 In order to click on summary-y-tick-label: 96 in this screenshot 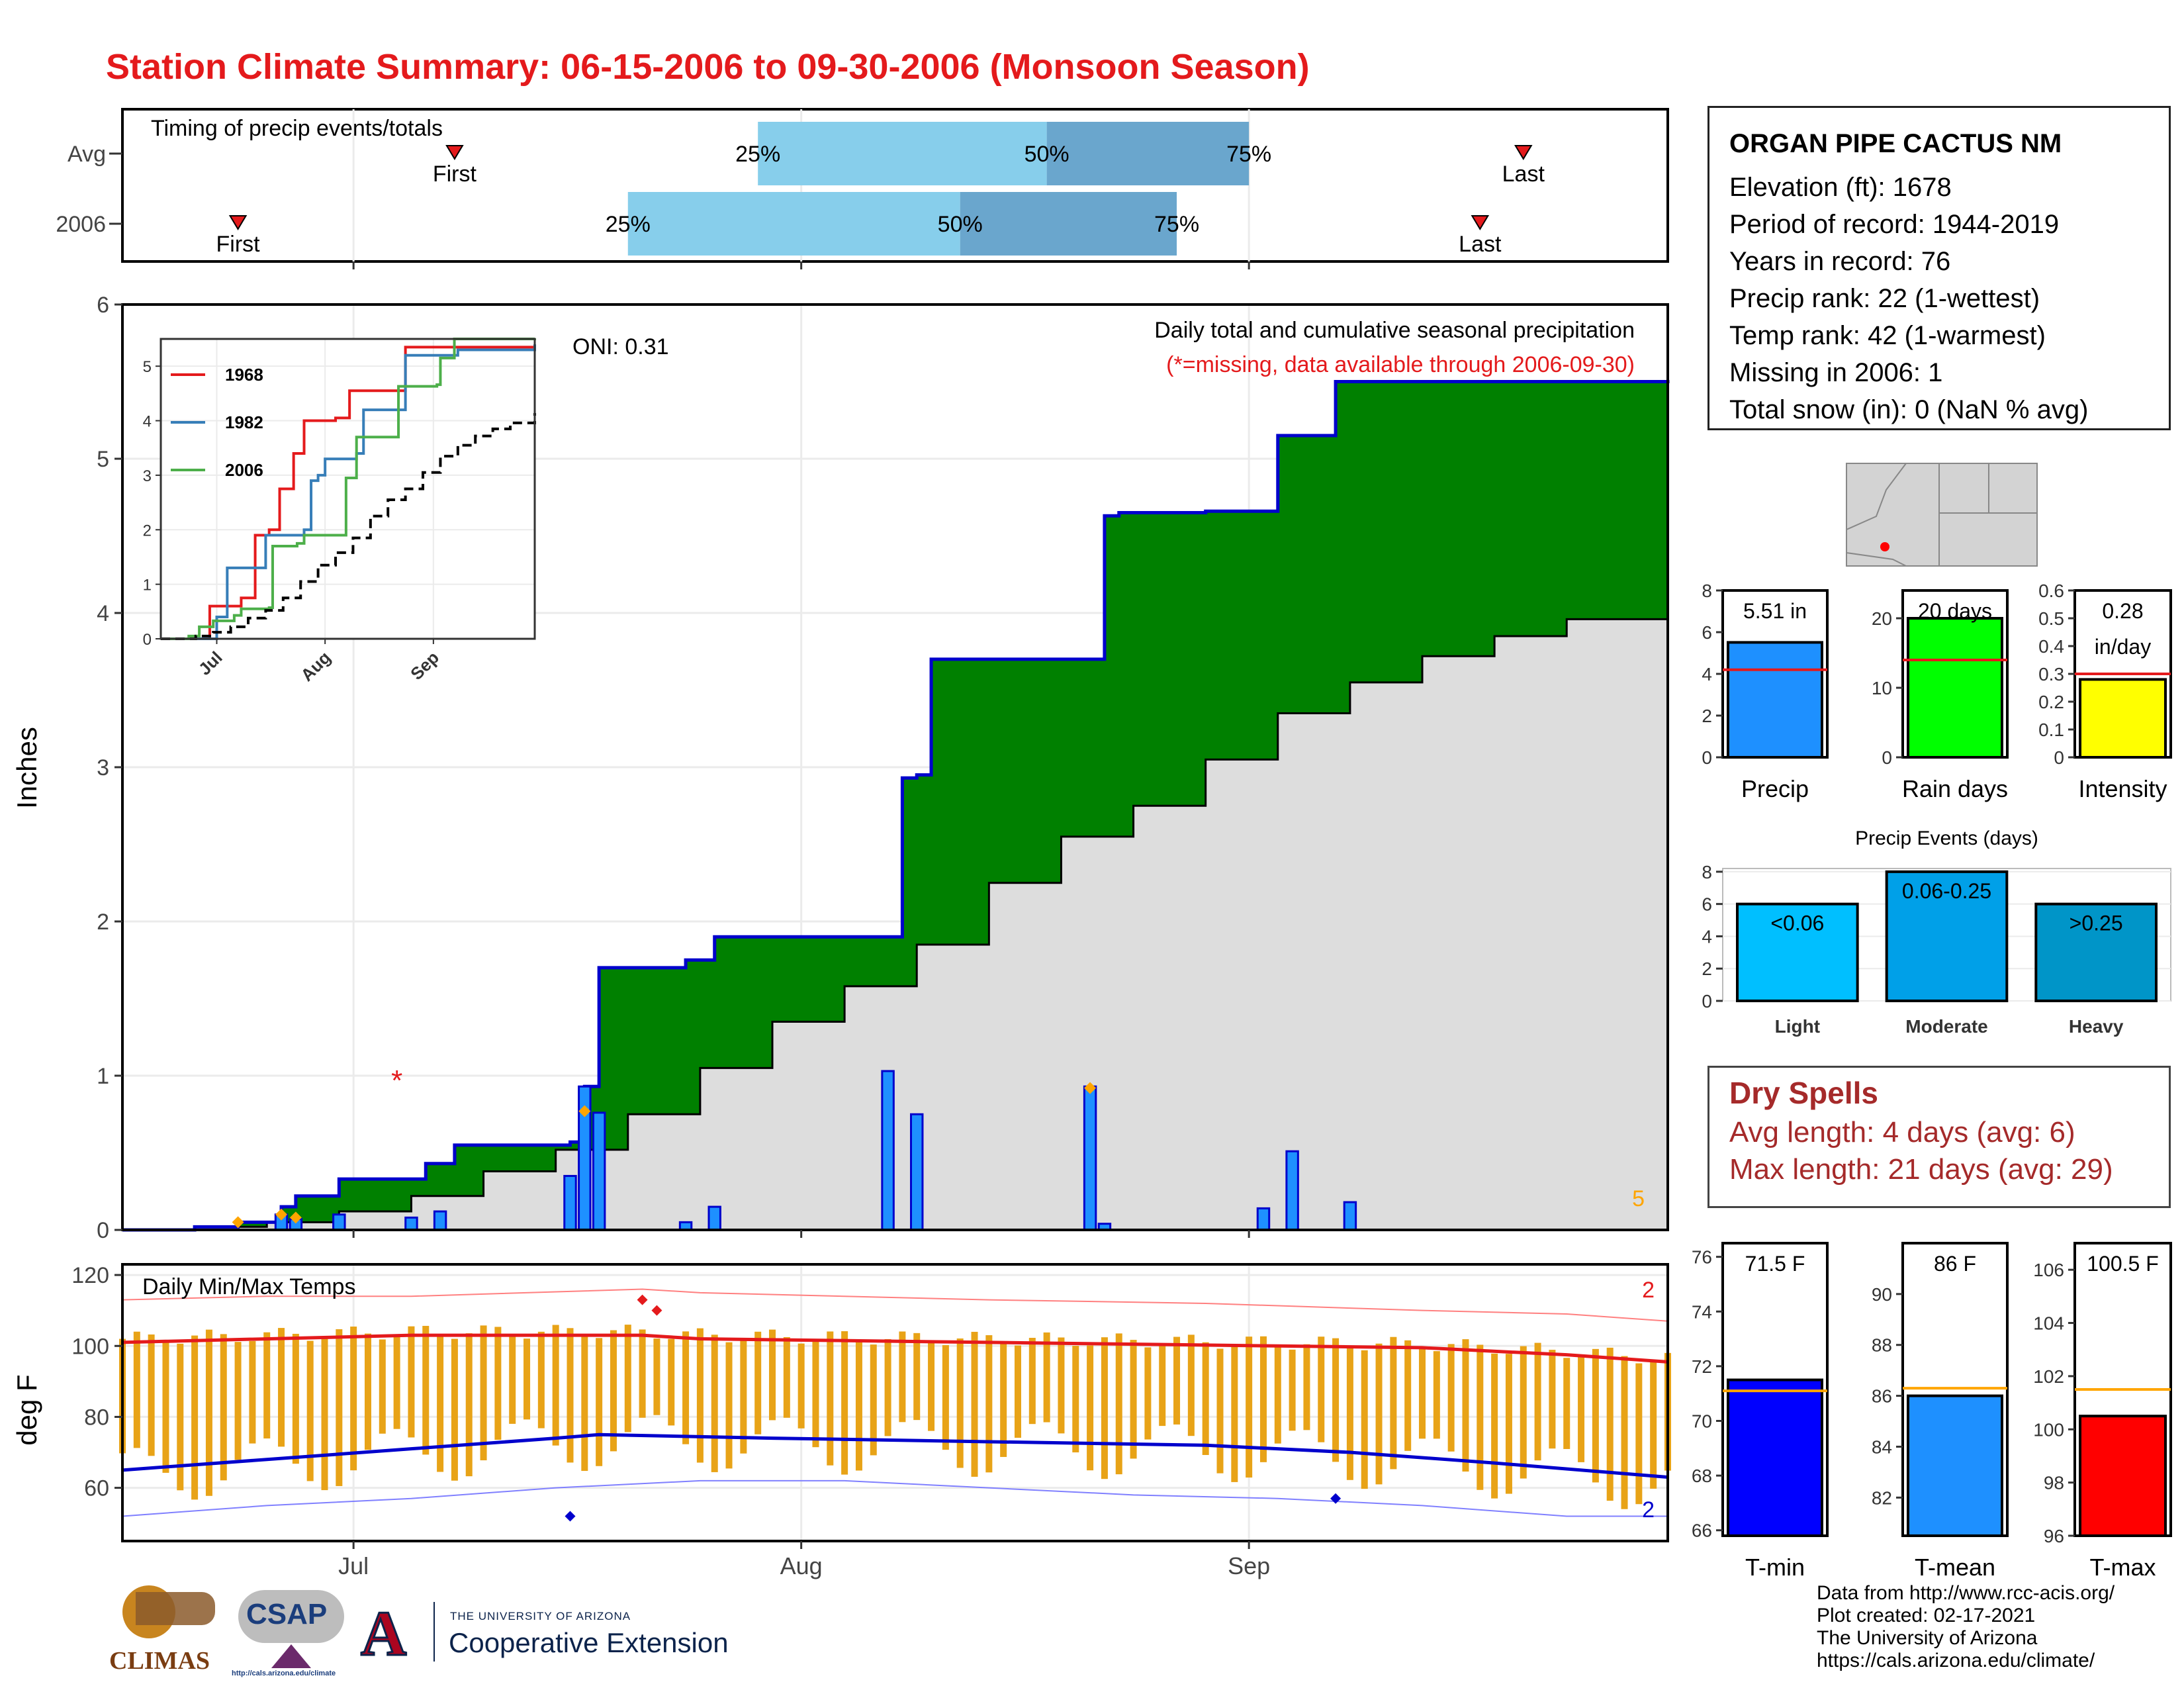, I will do `click(2054, 1536)`.